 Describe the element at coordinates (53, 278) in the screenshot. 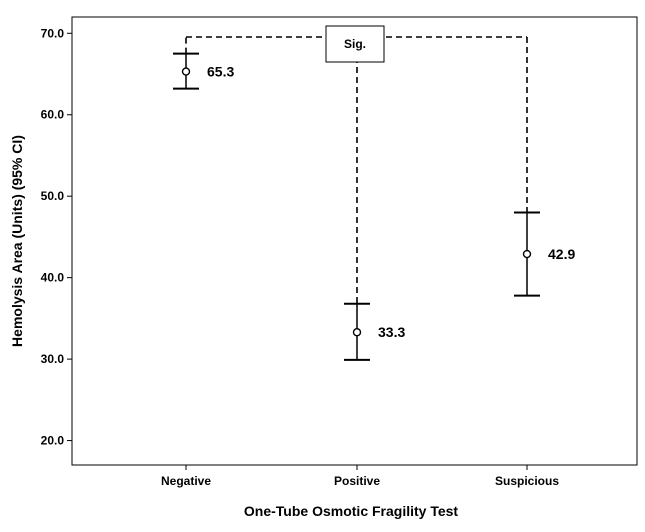

I see `y-tick-label: 40.0` at that location.